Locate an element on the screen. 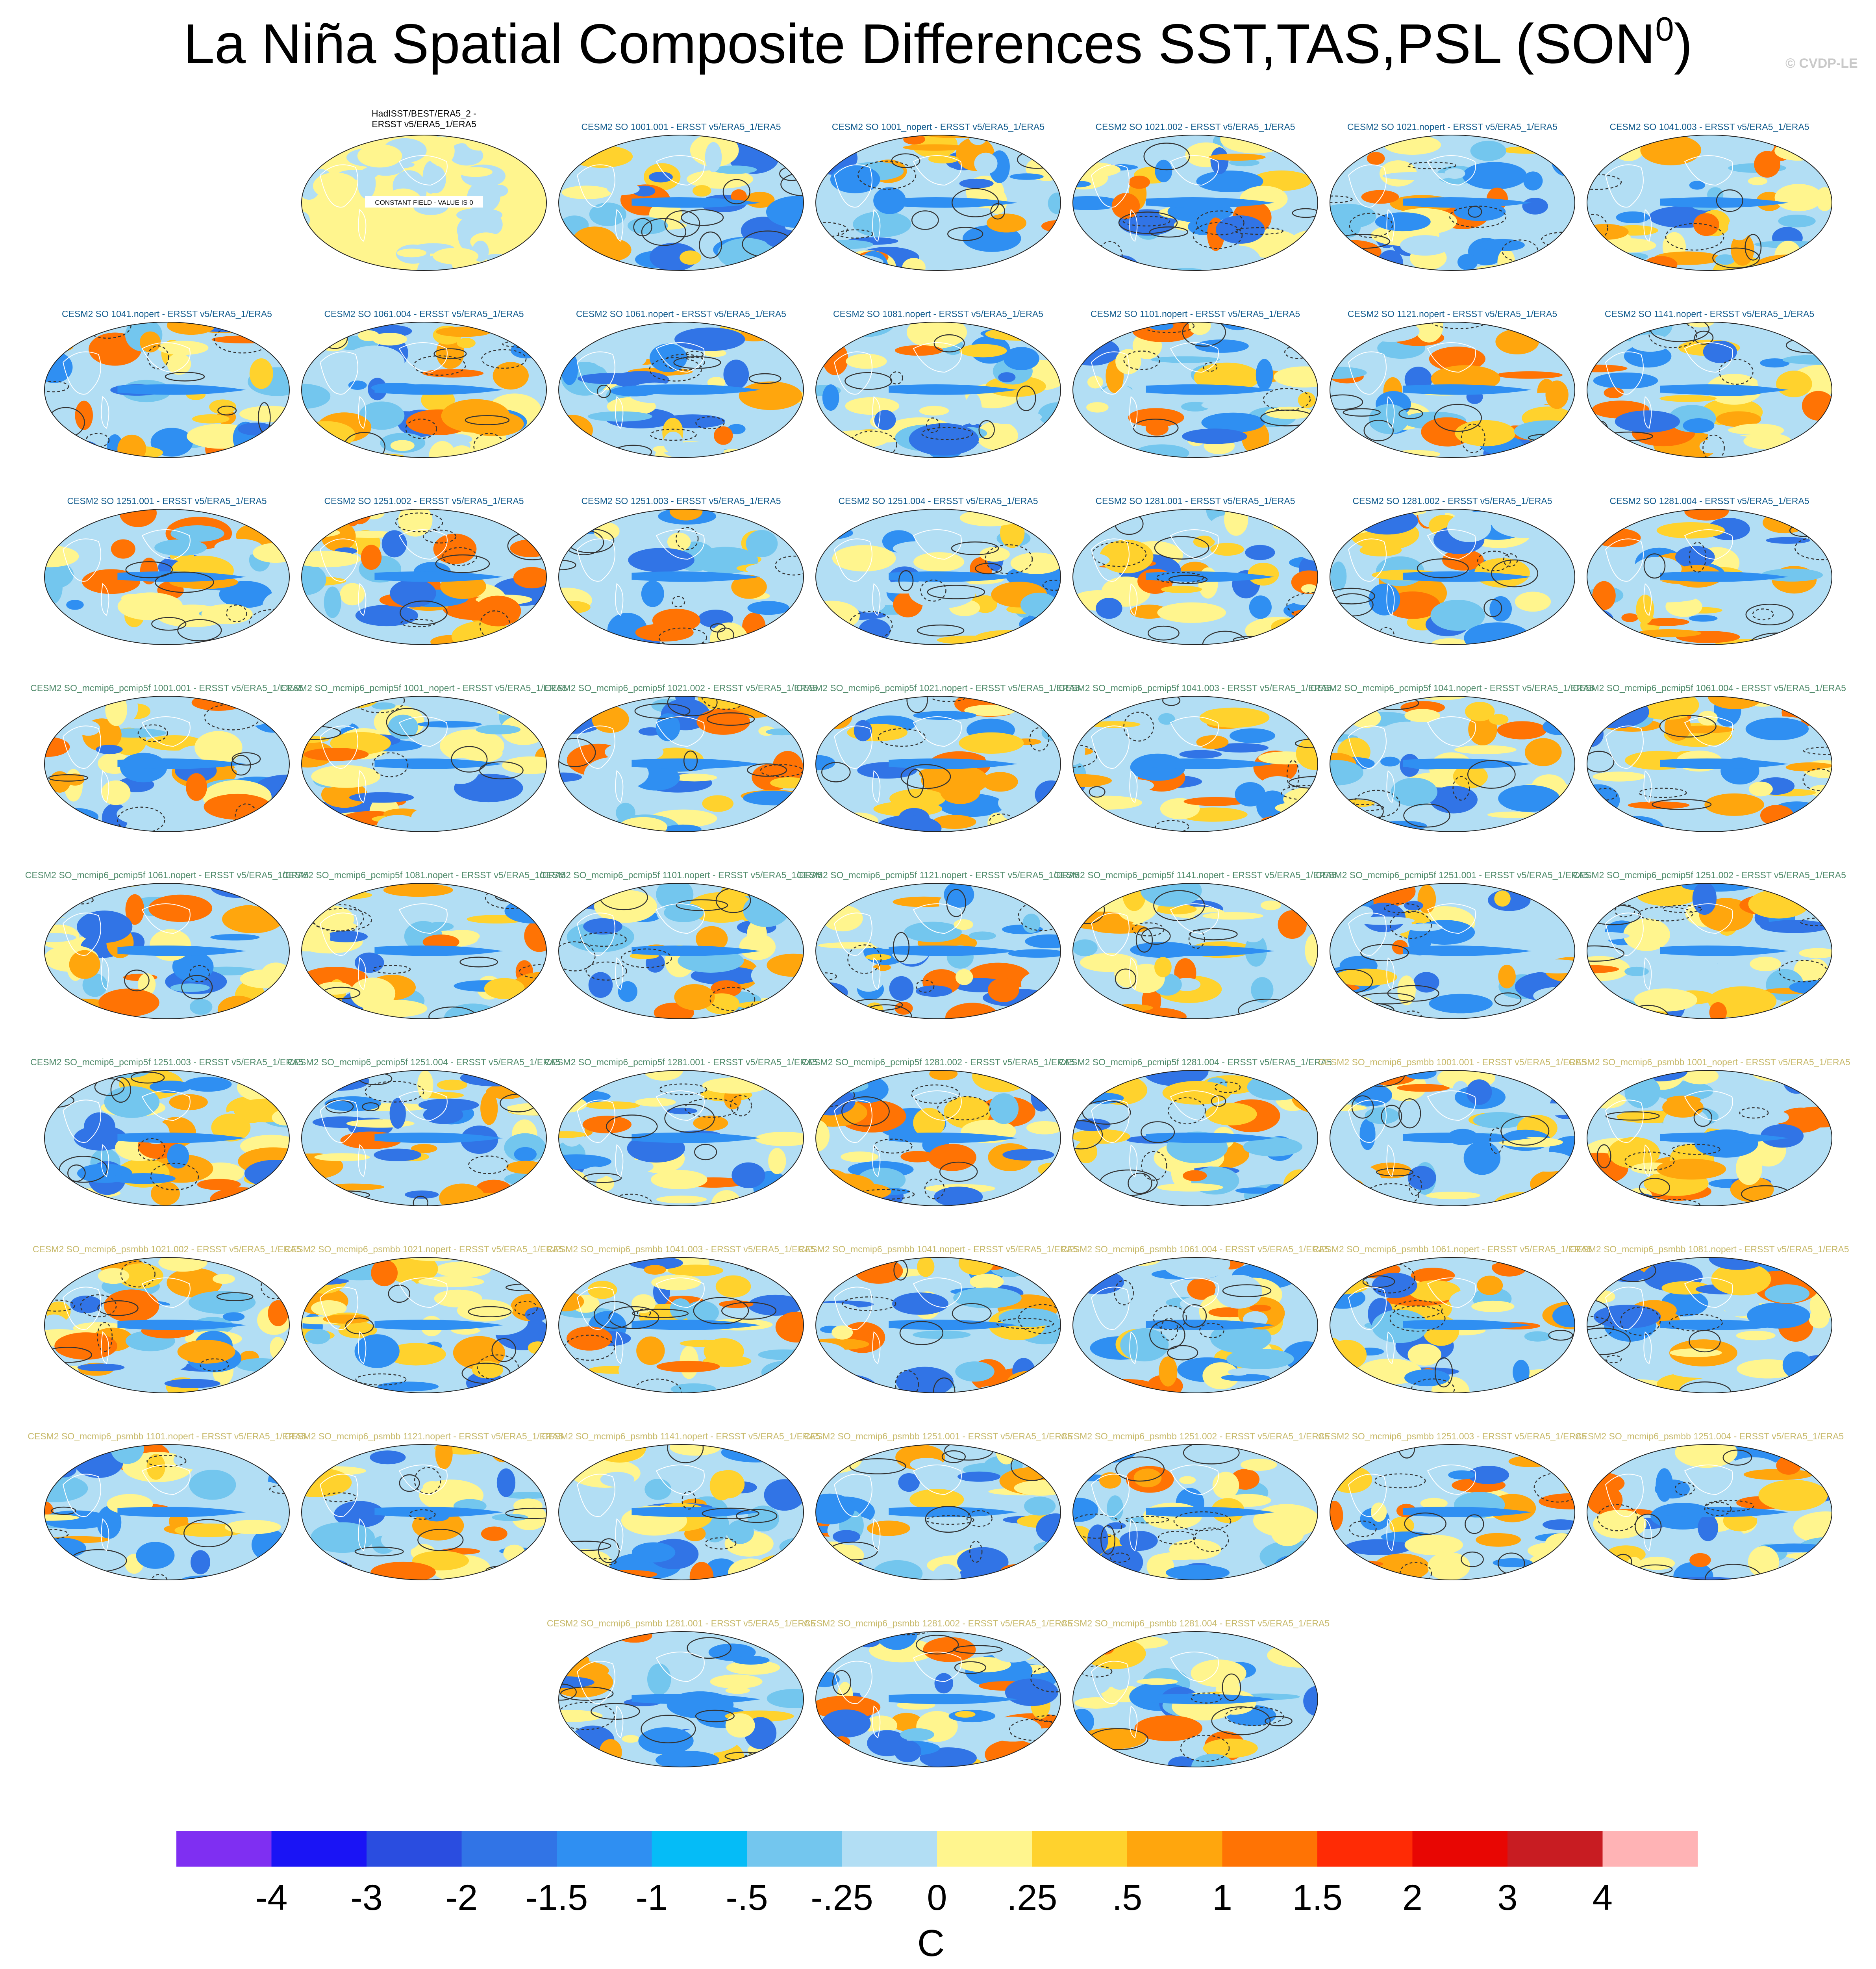 The height and width of the screenshot is (1969, 1876). colorbar-tick-label: 4 is located at coordinates (1603, 1898).